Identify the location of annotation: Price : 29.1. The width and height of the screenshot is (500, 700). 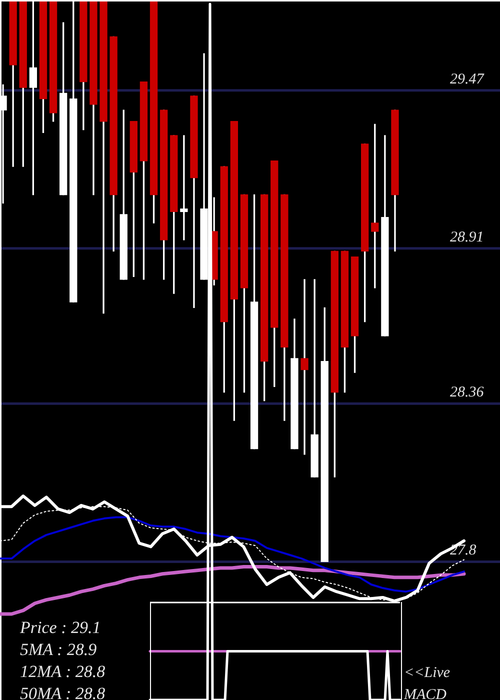
(61, 628).